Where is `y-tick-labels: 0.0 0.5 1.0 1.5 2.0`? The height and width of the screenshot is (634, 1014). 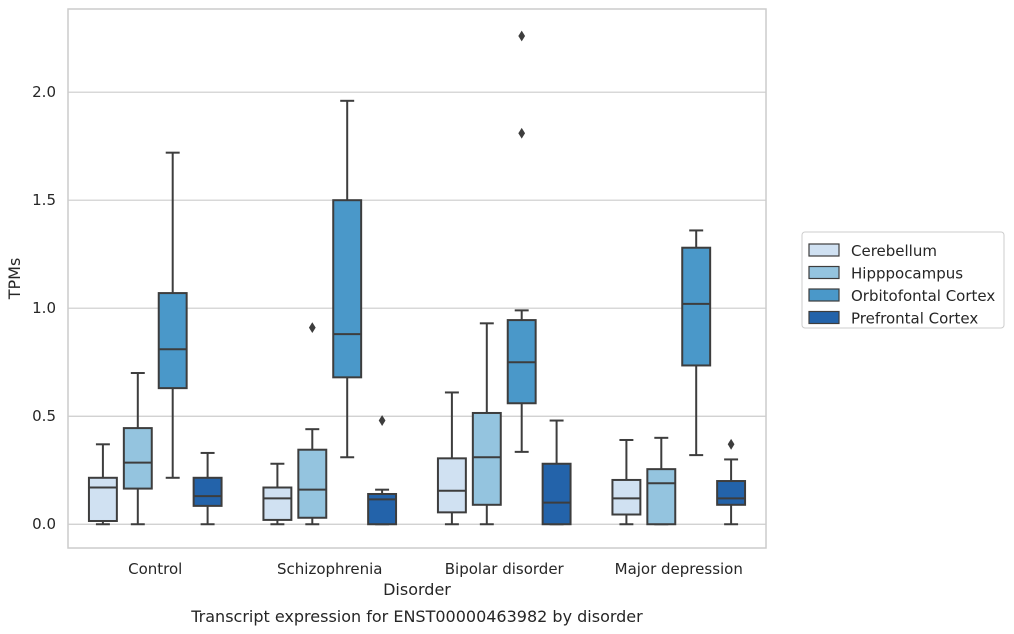
y-tick-labels: 0.0 0.5 1.0 1.5 2.0 is located at coordinates (44, 308).